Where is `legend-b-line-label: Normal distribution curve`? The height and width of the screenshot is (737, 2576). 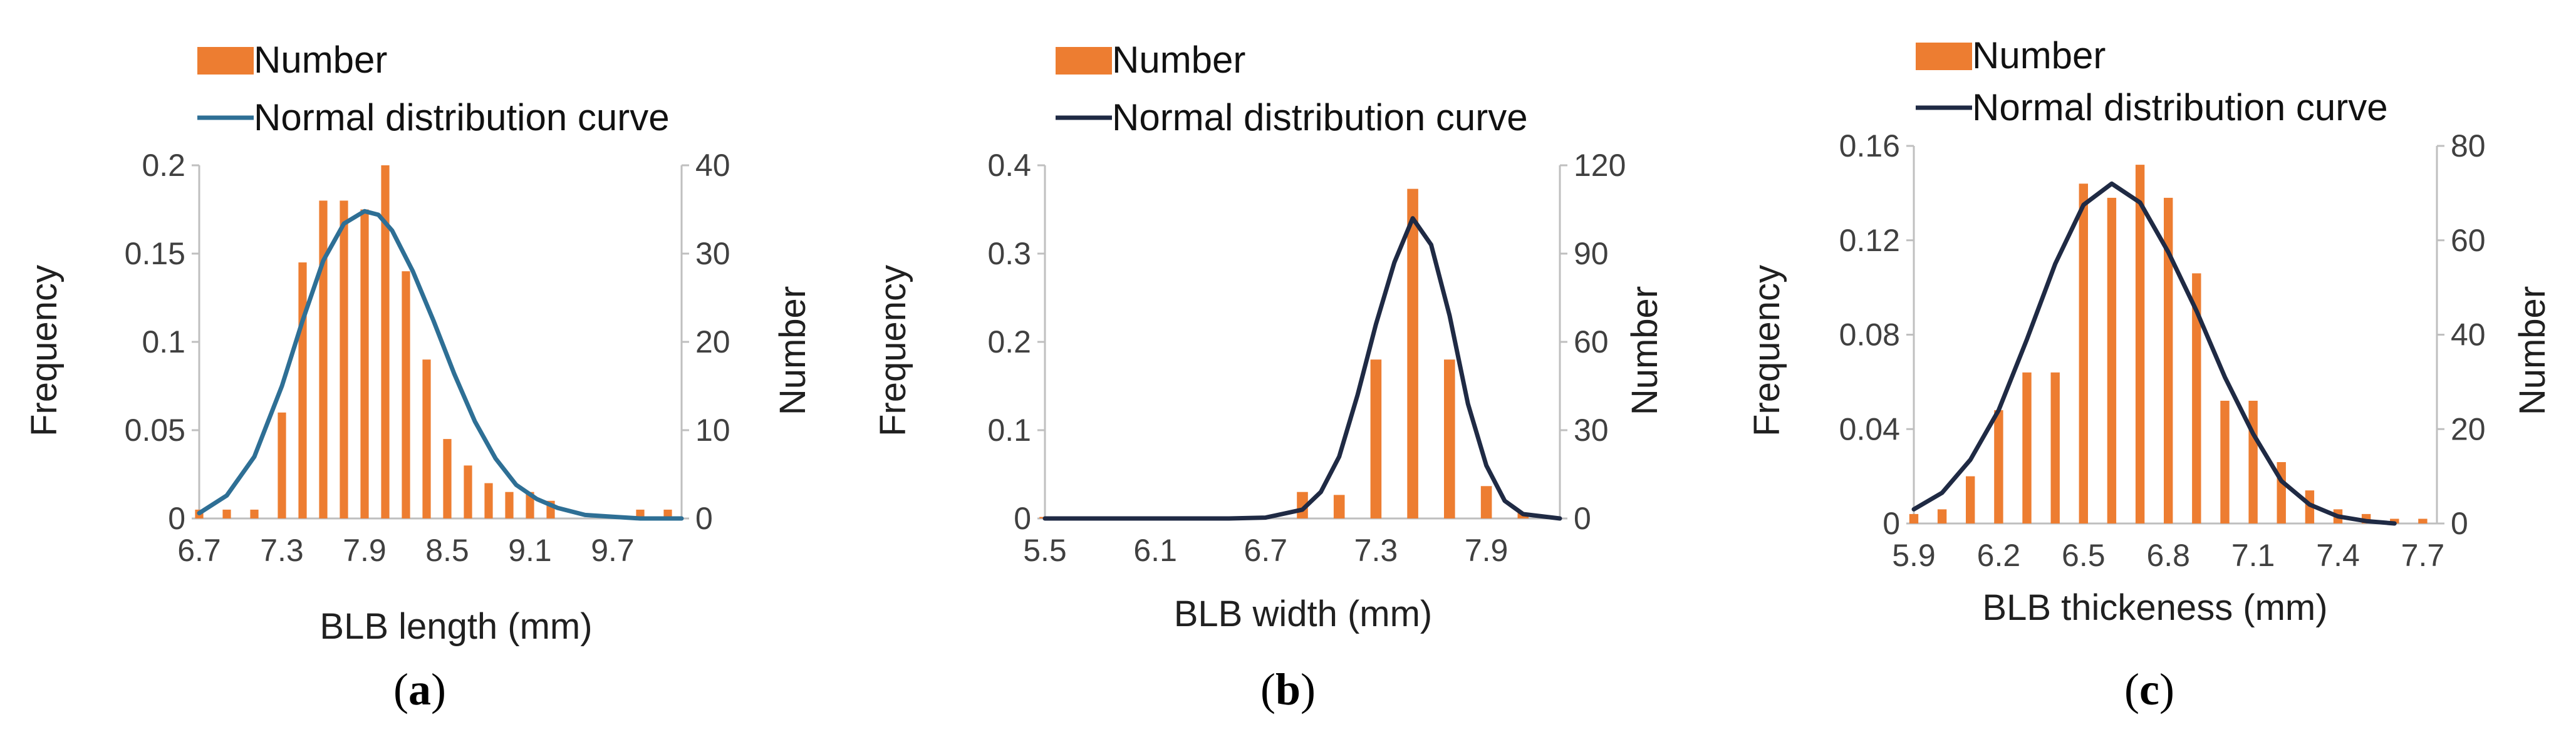 legend-b-line-label: Normal distribution curve is located at coordinates (1320, 117).